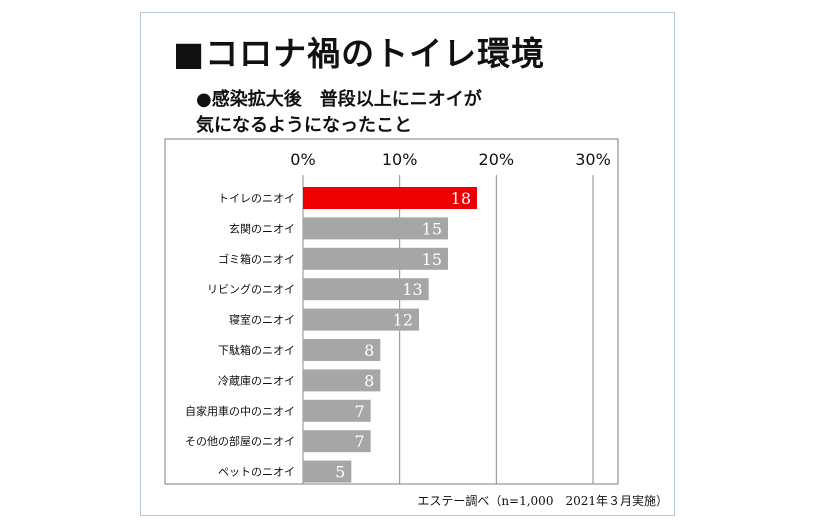 The width and height of the screenshot is (830, 532). Describe the element at coordinates (256, 472) in the screenshot. I see `category-label: ペットのニオイ` at that location.